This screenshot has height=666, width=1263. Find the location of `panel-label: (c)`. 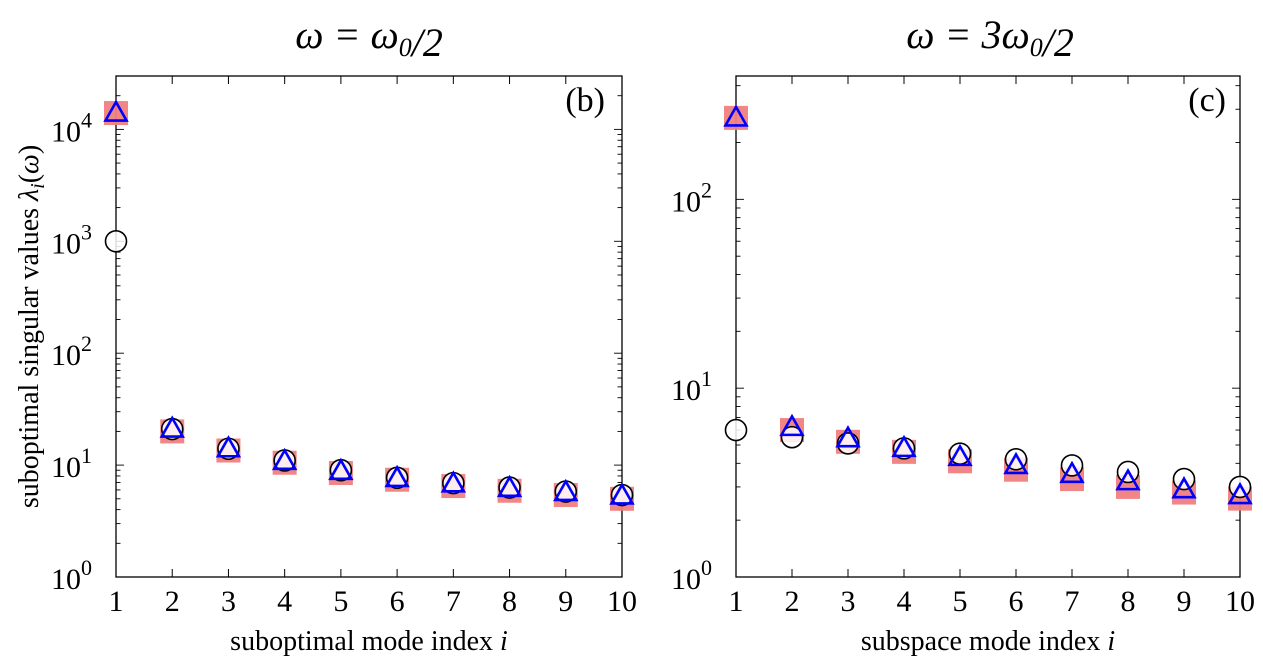

panel-label: (c) is located at coordinates (1207, 100).